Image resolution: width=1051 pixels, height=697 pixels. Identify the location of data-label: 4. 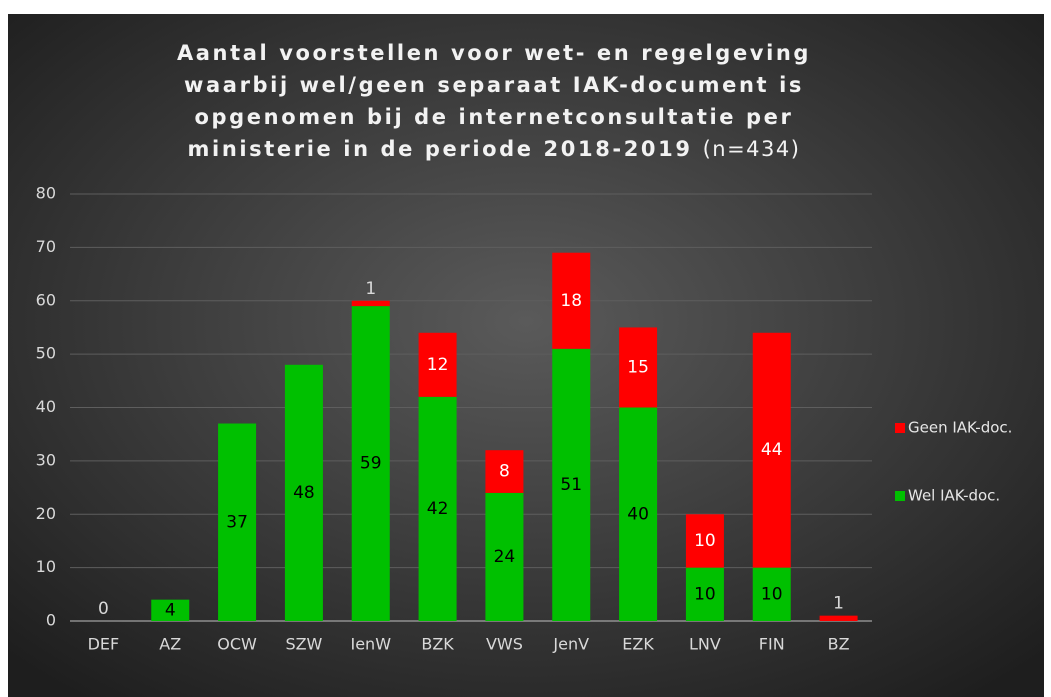
(170, 610).